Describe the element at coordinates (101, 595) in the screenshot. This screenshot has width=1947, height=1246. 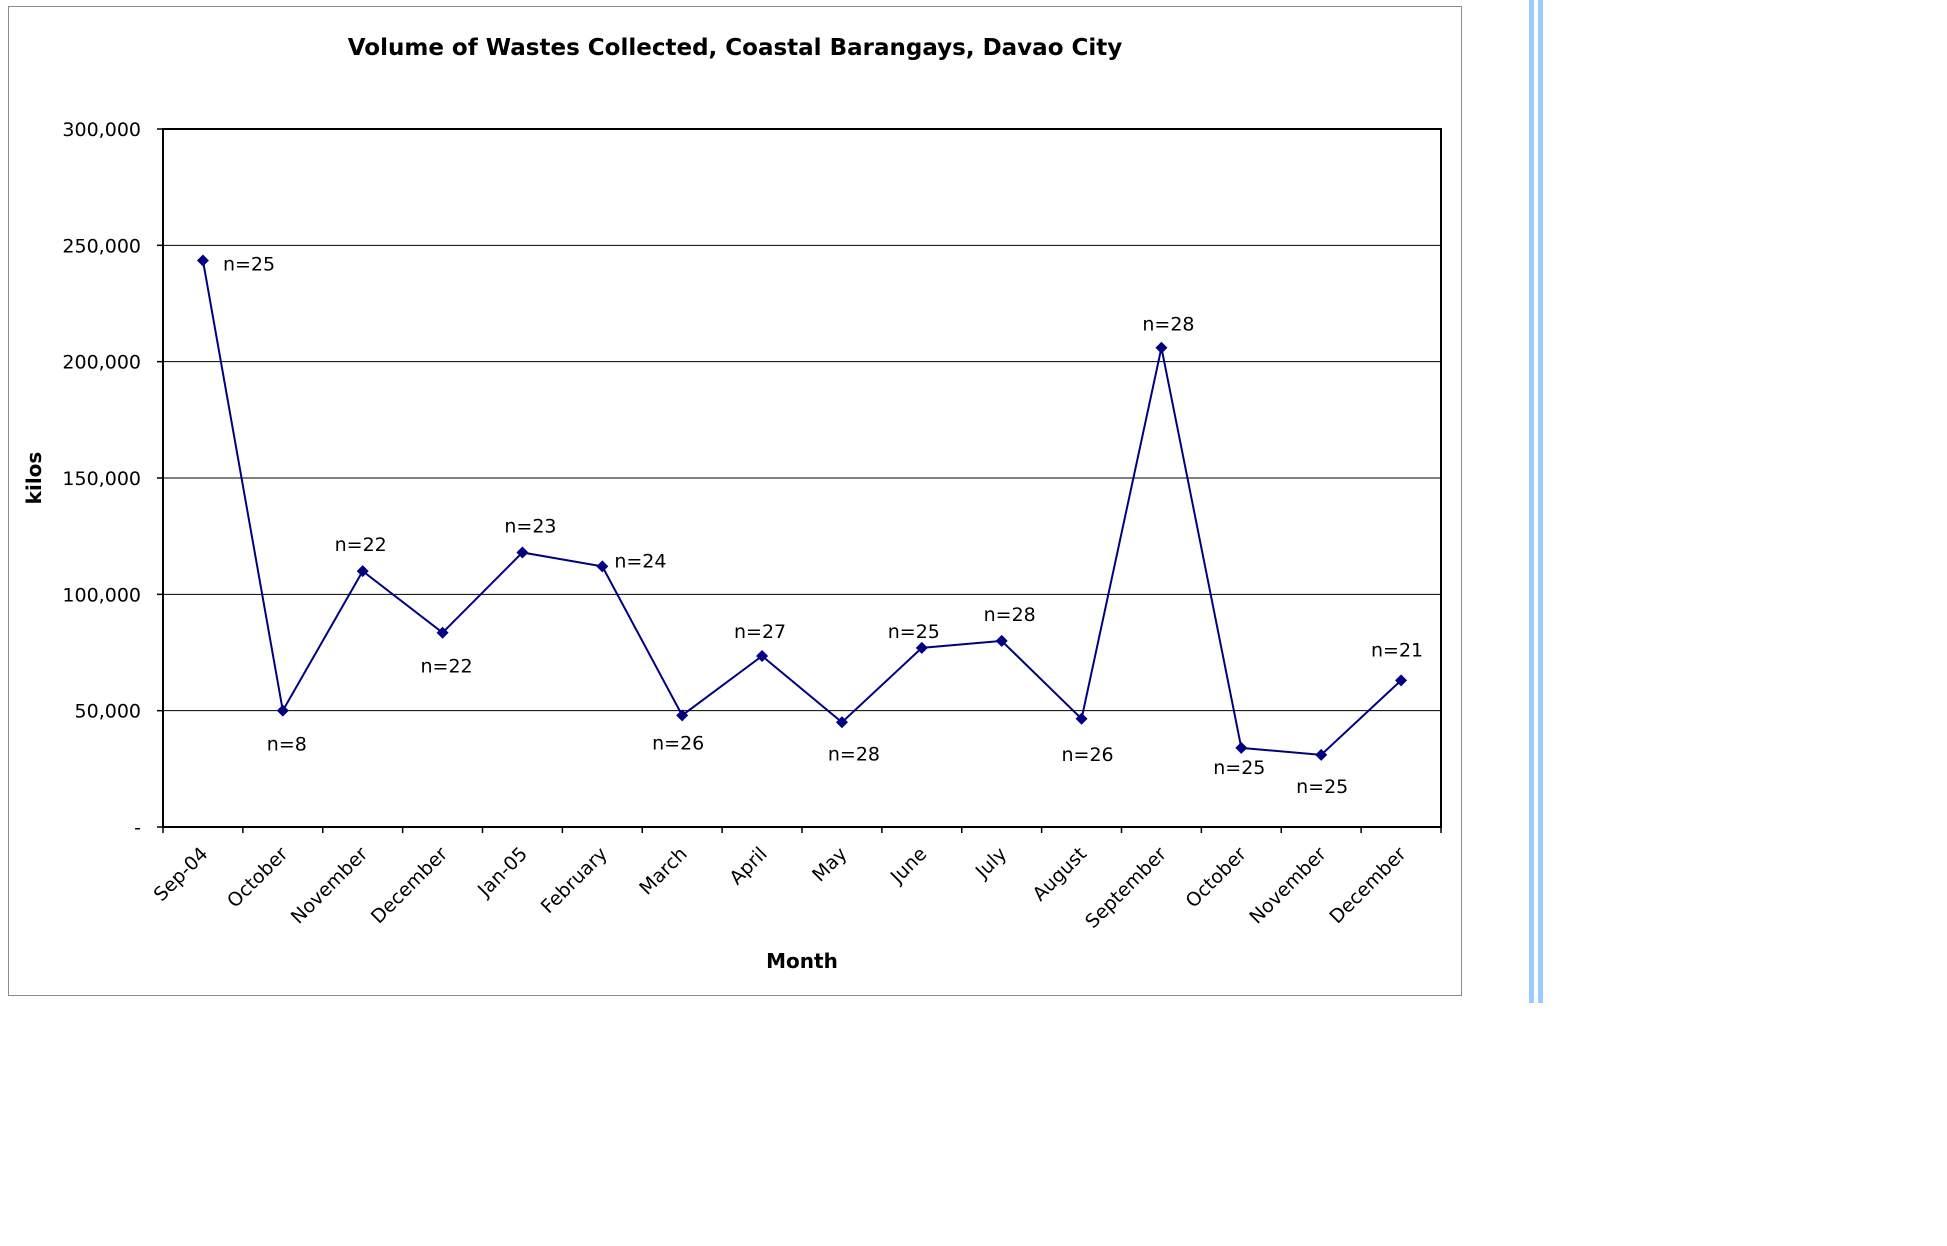
I see `y-tick-label: 100,000` at that location.